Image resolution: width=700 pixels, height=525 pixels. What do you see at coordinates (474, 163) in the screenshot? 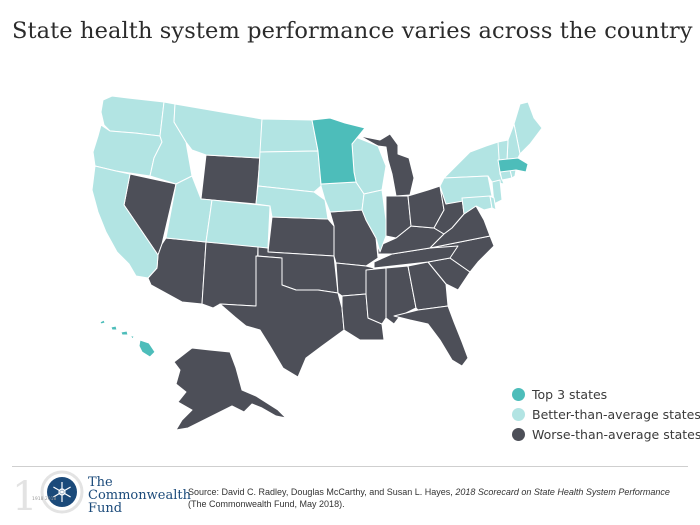
I see `state-new-york` at bounding box center [474, 163].